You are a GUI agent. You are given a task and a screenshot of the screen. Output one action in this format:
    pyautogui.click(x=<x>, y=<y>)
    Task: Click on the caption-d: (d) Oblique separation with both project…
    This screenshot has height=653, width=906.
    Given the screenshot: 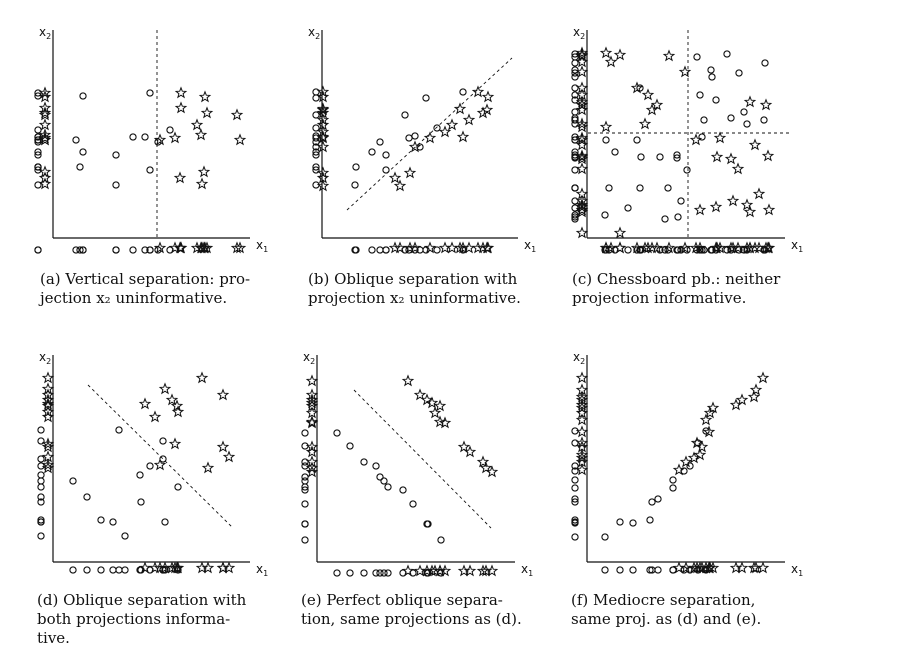 What is the action you would take?
    pyautogui.click(x=142, y=619)
    